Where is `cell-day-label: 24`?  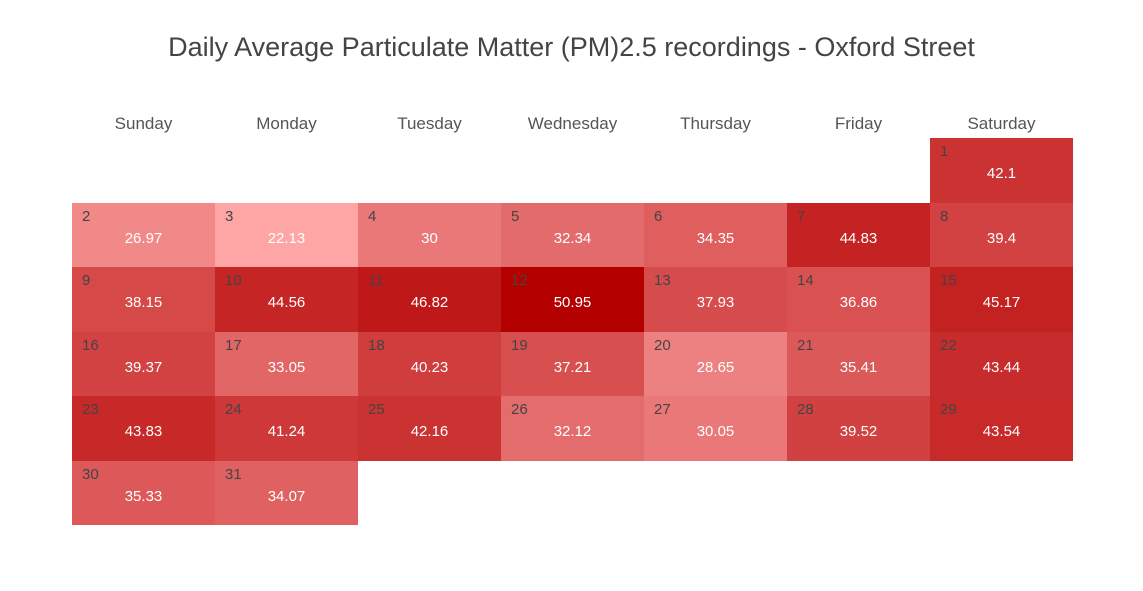
cell-day-label: 24 is located at coordinates (233, 409).